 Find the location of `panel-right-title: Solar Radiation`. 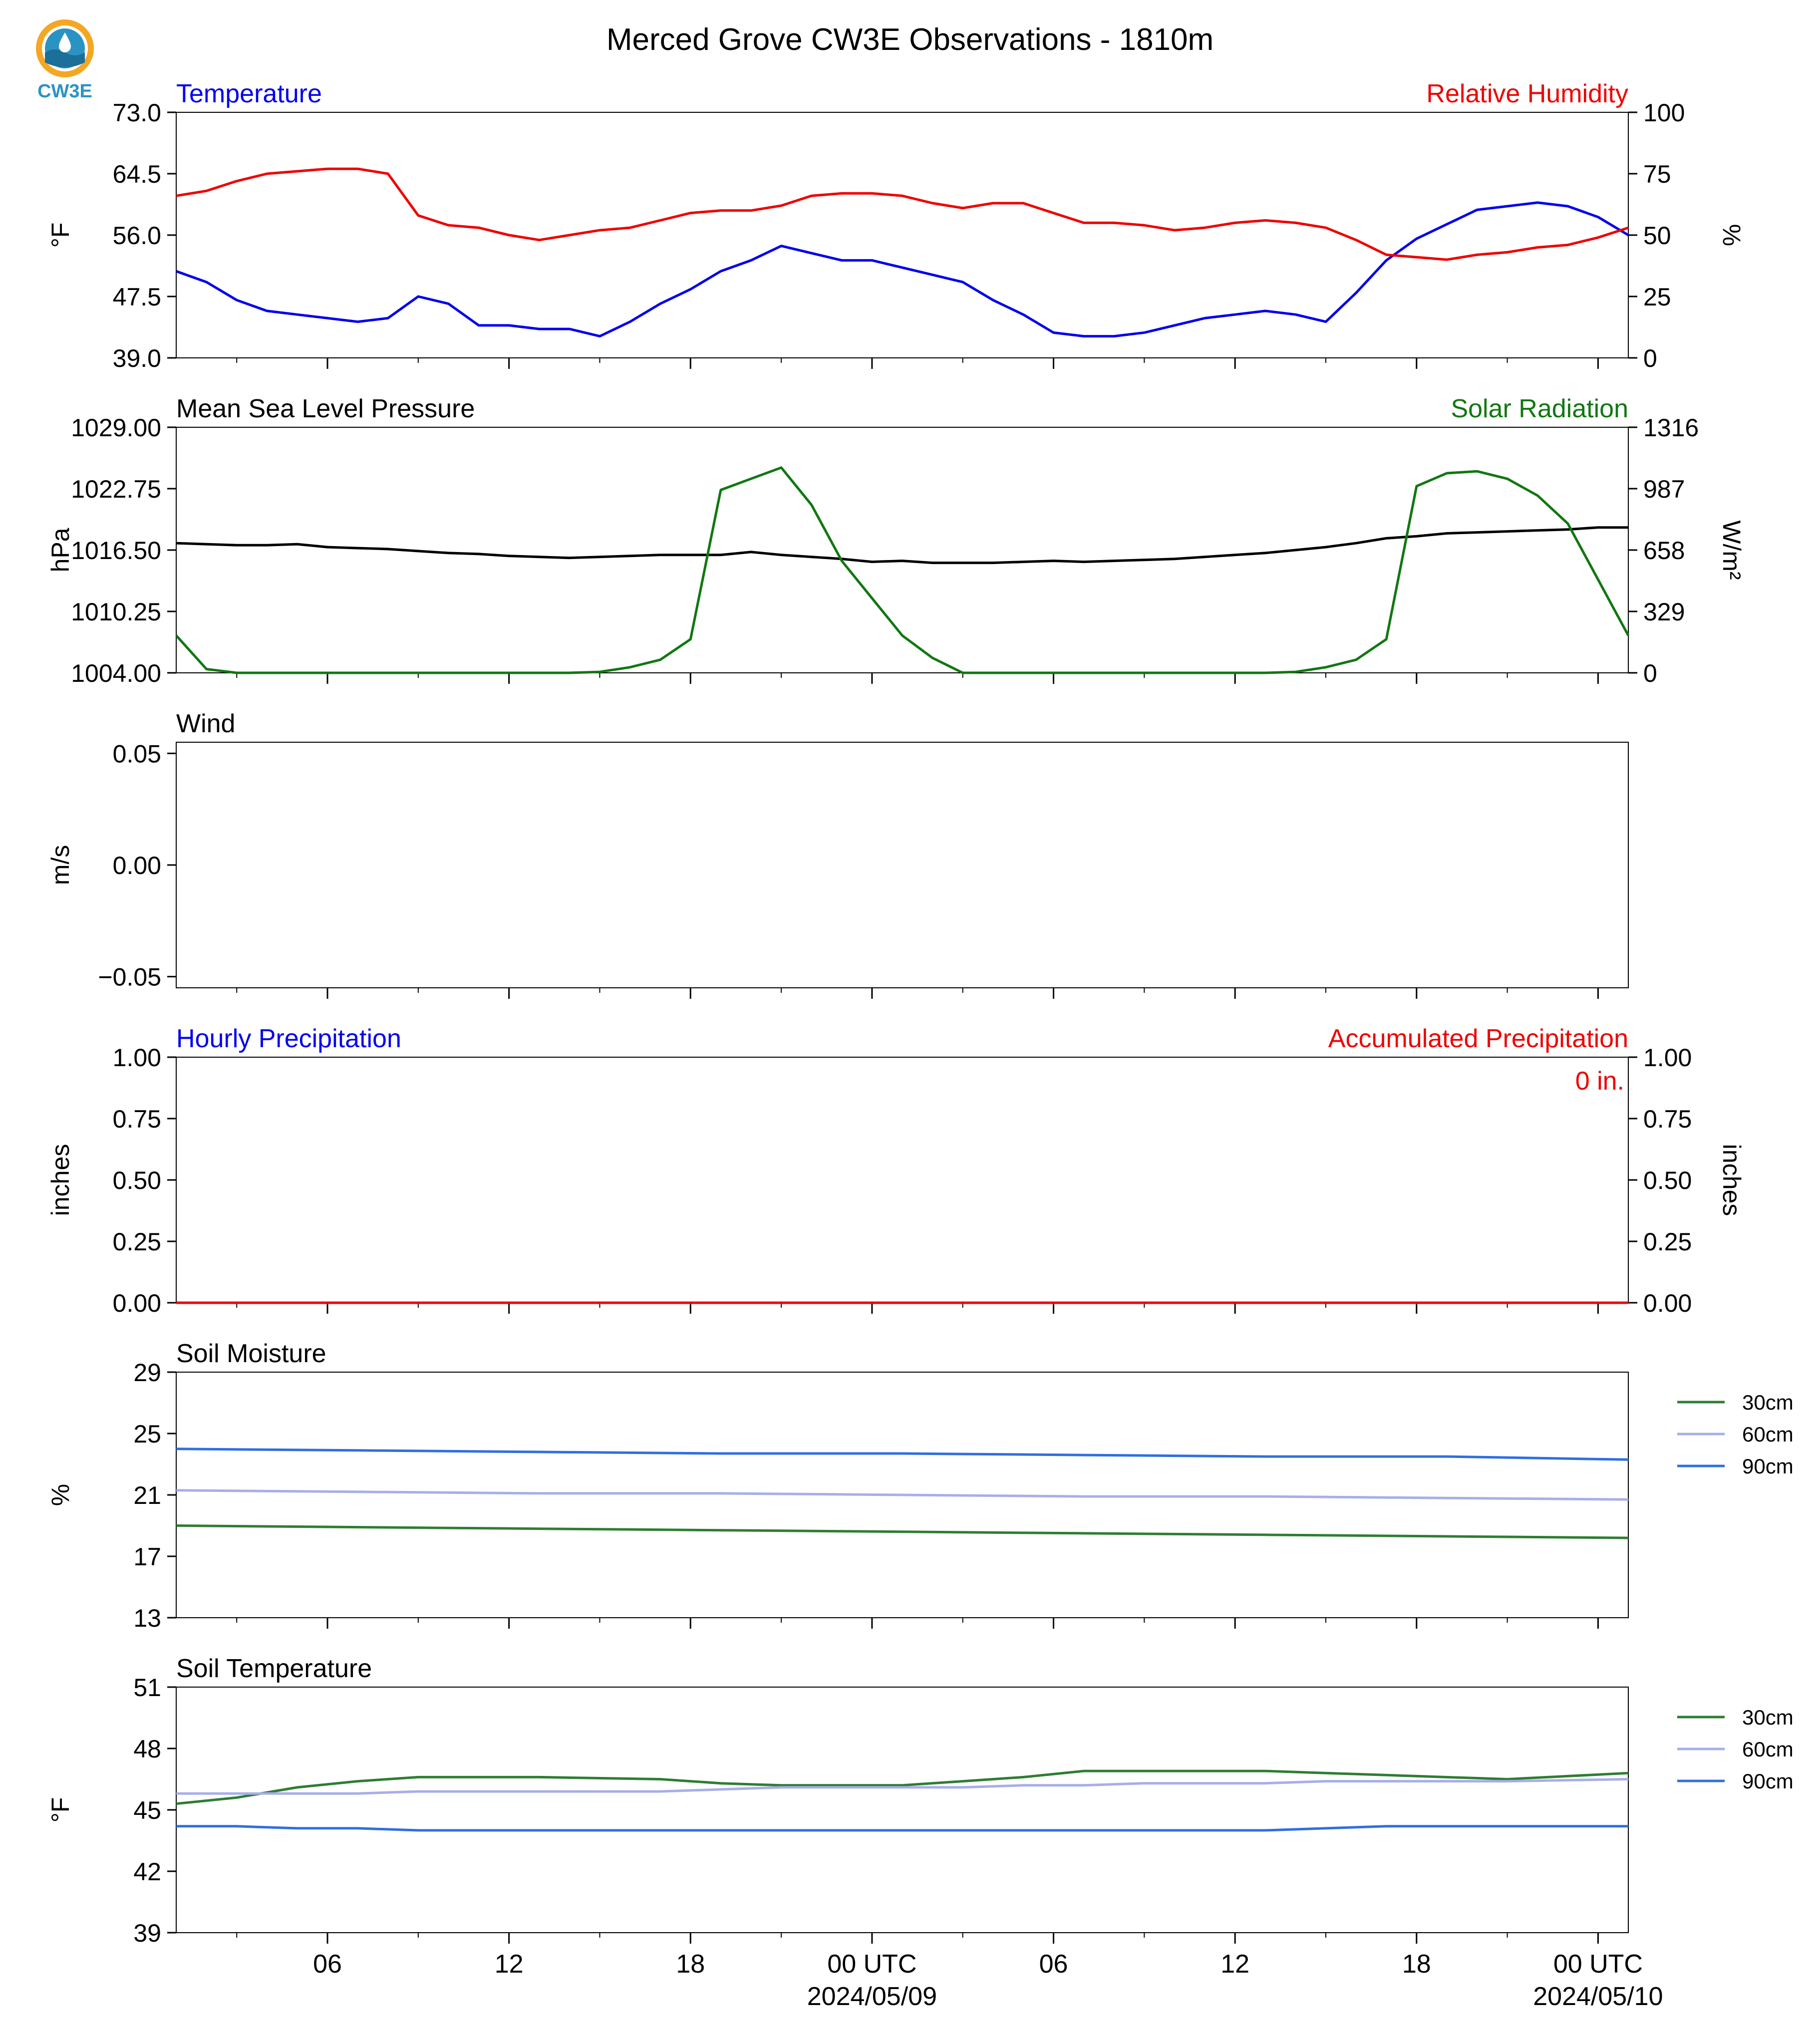

panel-right-title: Solar Radiation is located at coordinates (1539, 408).